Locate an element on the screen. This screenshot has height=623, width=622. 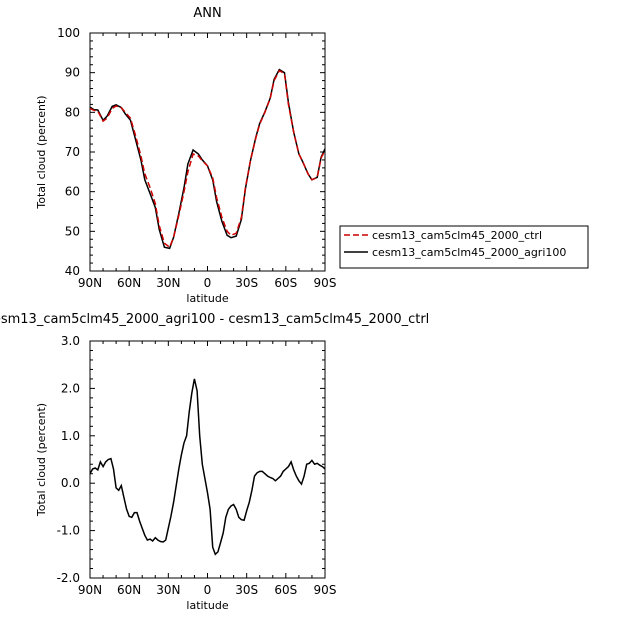
bottom-x-tick-label: 0 is located at coordinates (208, 590).